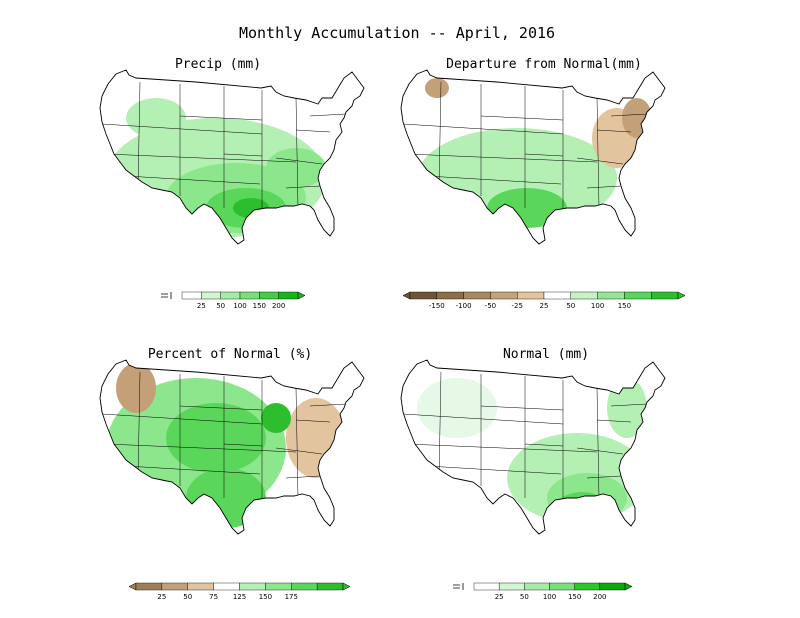 The width and height of the screenshot is (800, 618). I want to click on panel-title: Normal (mm), so click(546, 354).